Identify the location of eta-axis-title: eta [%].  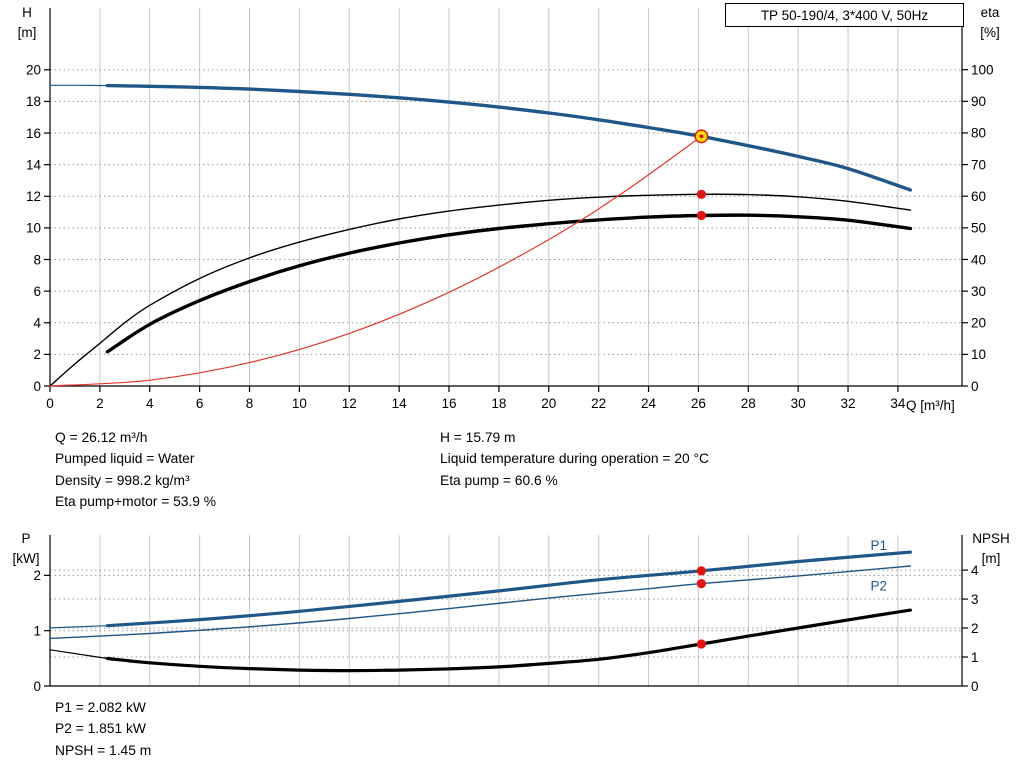
(990, 23).